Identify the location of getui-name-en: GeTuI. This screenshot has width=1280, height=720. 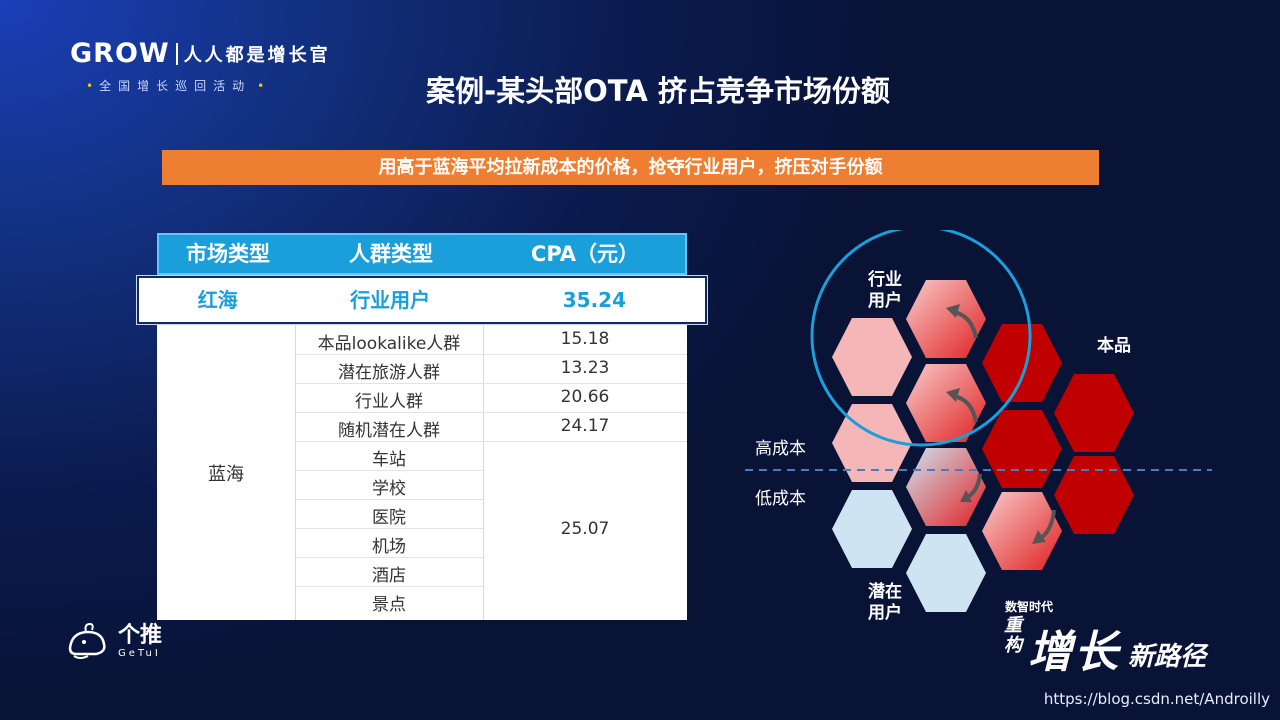
(139, 653).